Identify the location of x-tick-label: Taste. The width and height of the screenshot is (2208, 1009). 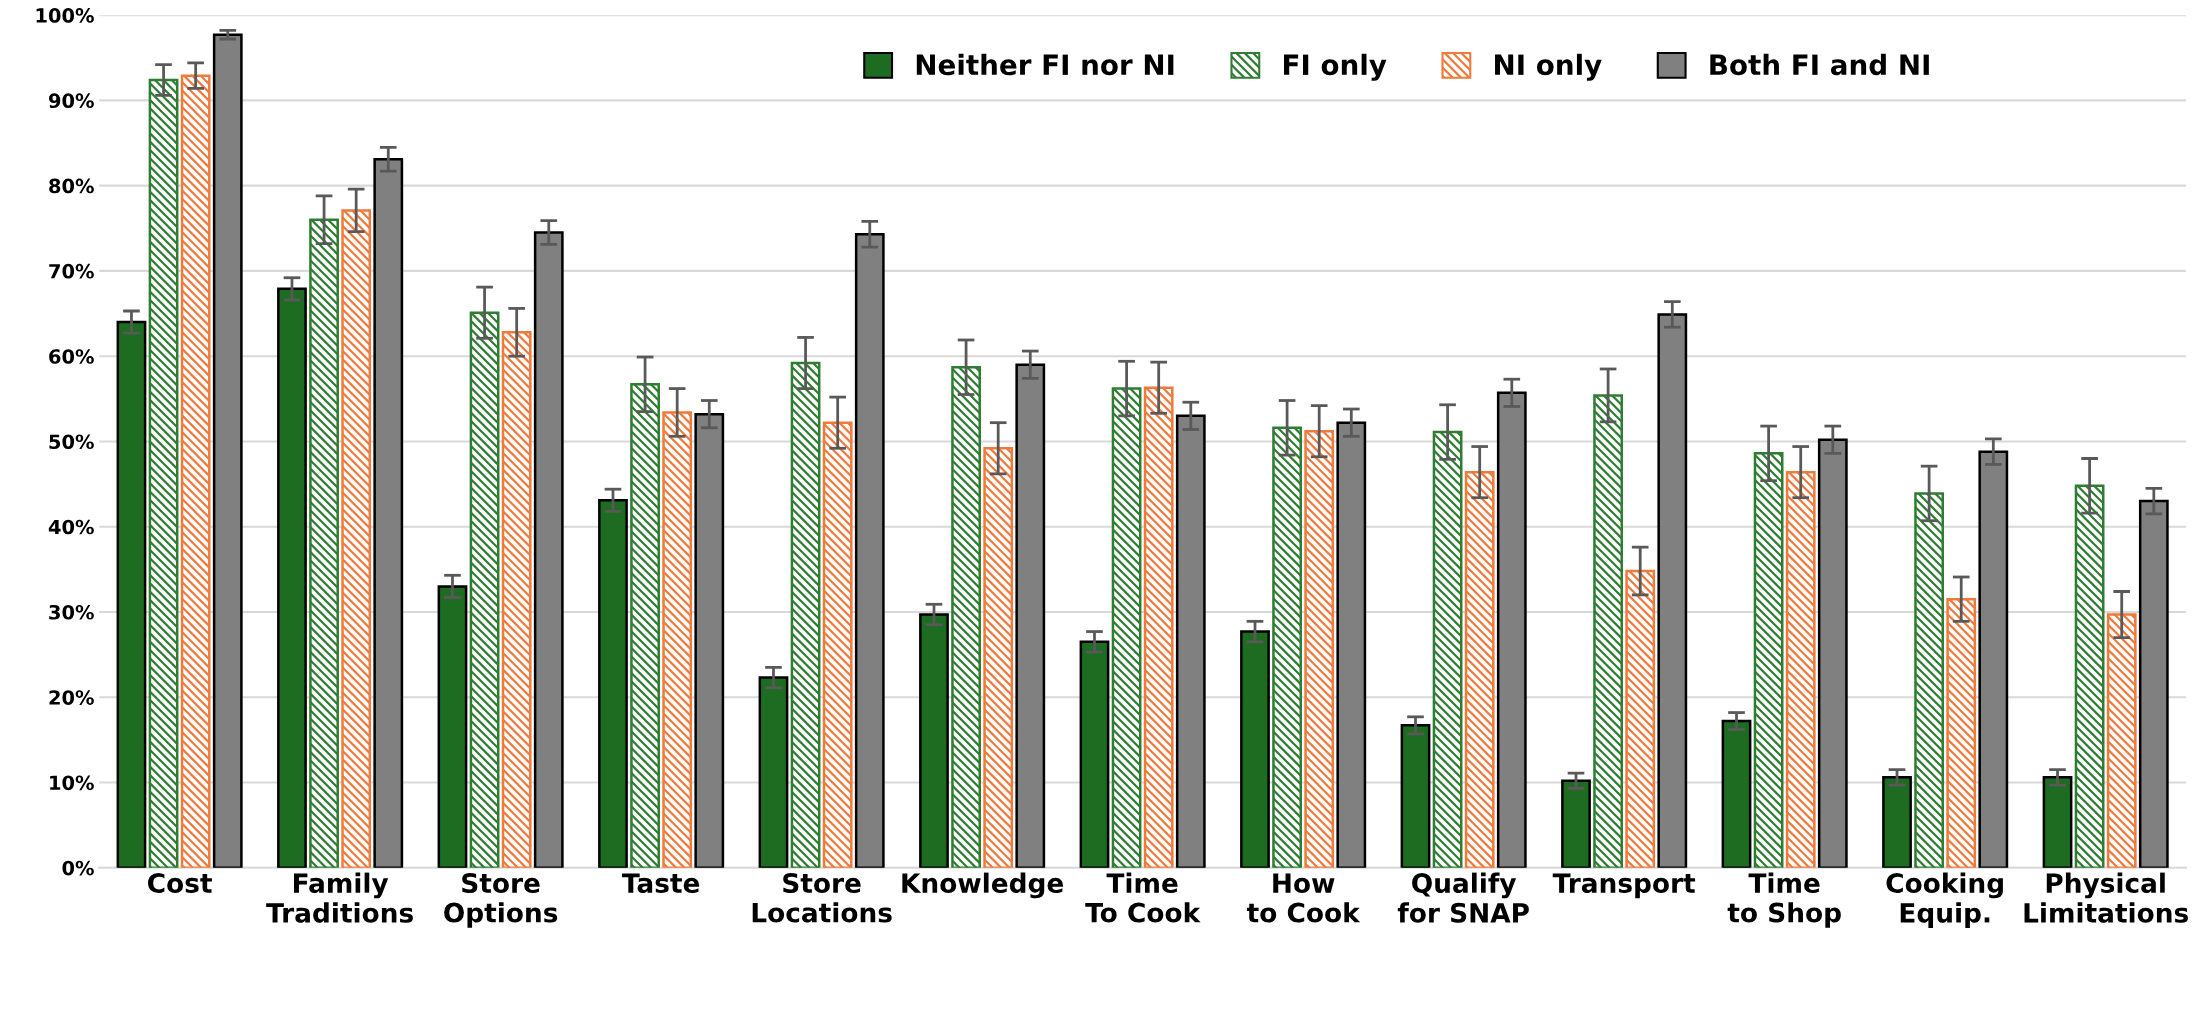
(660, 883).